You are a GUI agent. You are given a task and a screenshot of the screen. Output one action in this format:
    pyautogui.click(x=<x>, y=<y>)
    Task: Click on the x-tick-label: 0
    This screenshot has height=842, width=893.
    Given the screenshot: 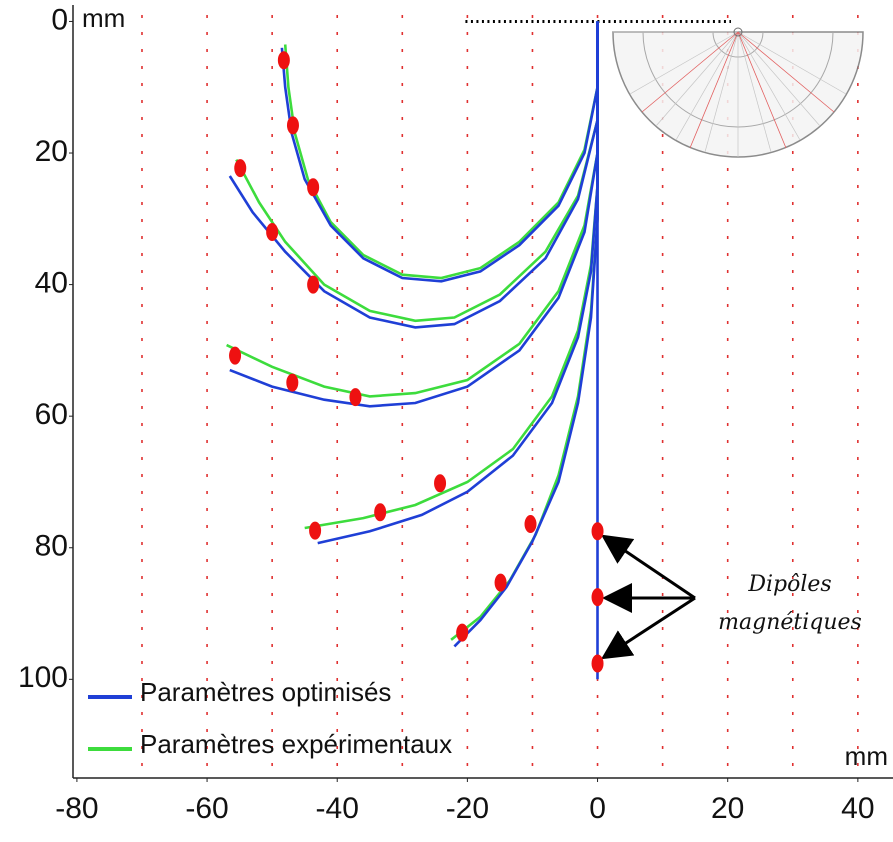 What is the action you would take?
    pyautogui.click(x=597, y=808)
    